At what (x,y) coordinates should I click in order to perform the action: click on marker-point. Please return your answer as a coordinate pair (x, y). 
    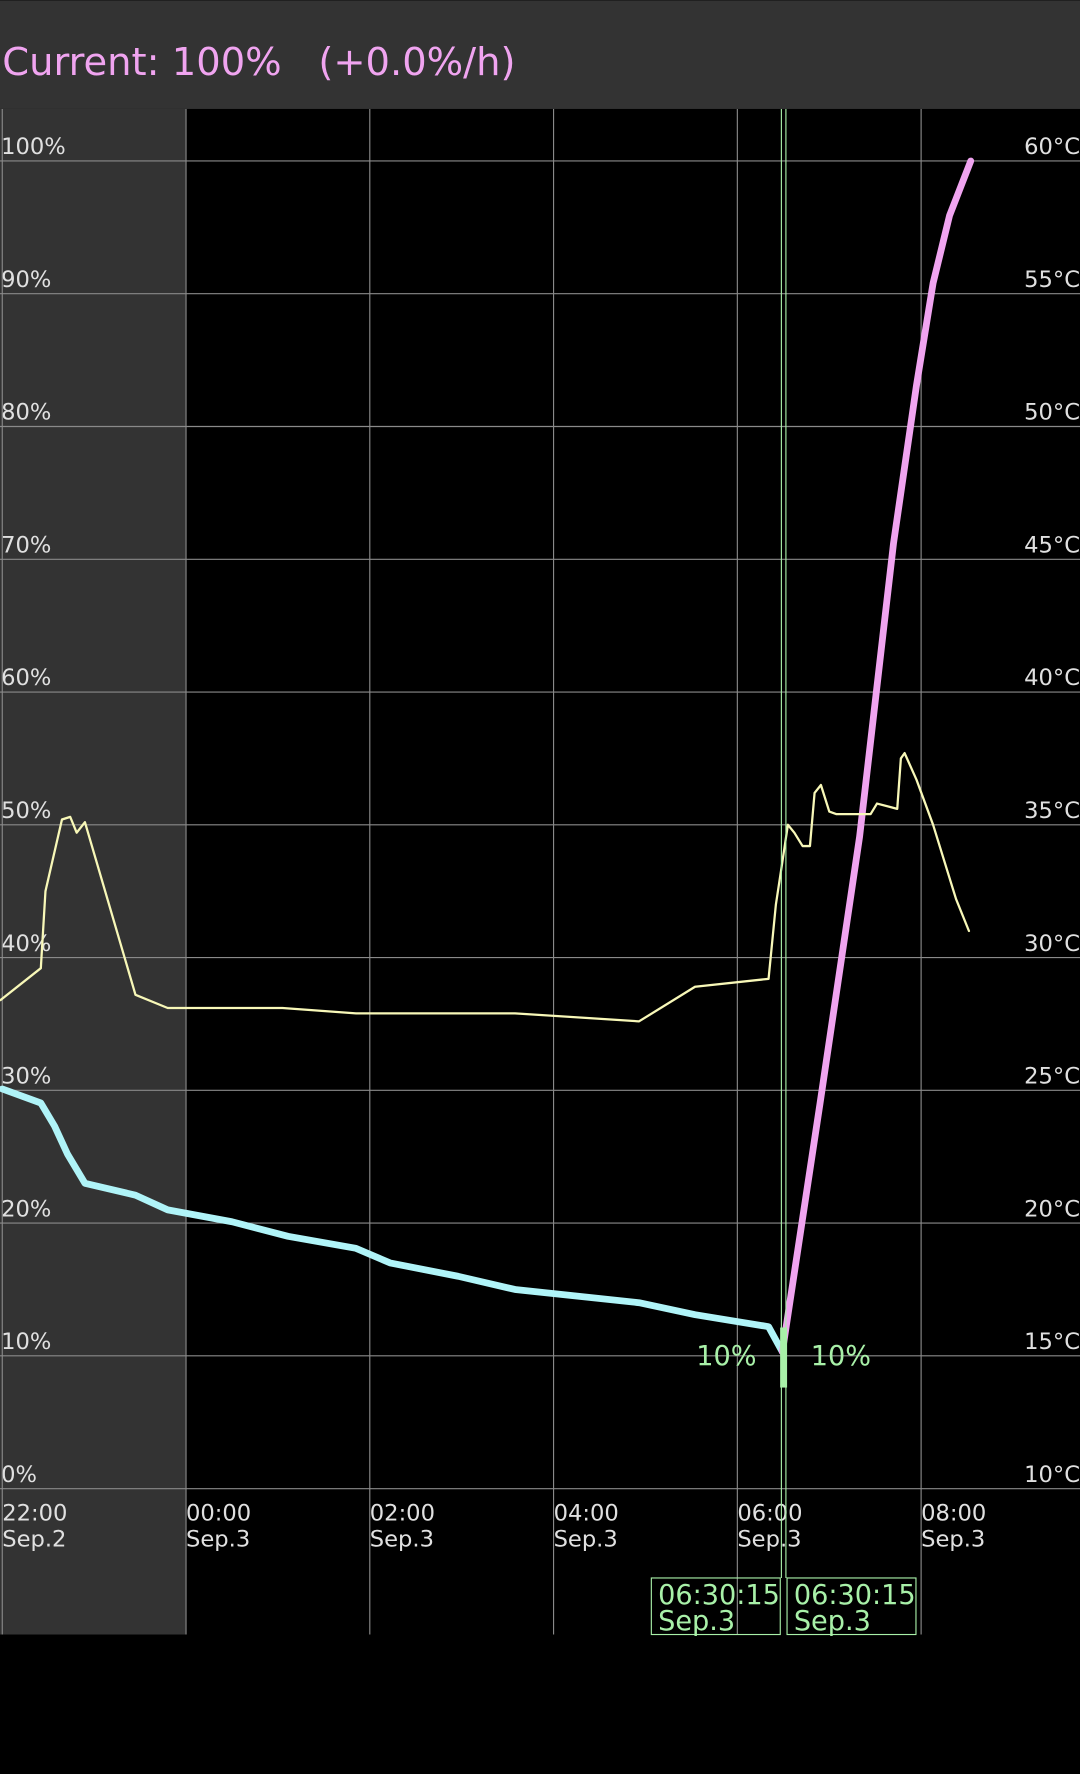
    Looking at the image, I should click on (784, 1357).